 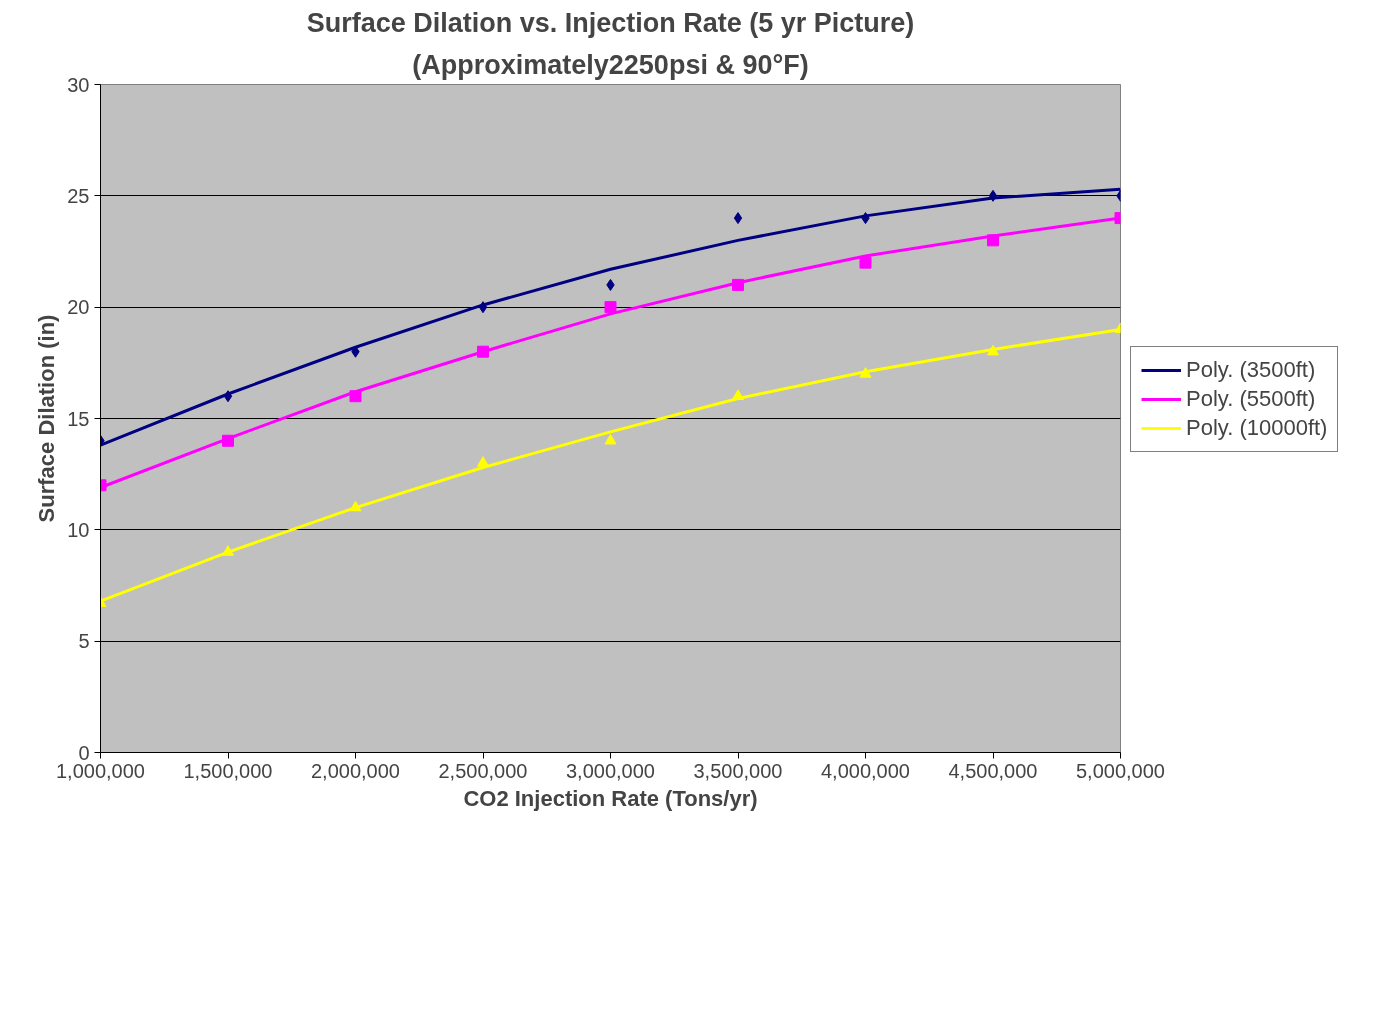 I want to click on x-tick-label: 2,000,000, so click(x=355, y=770).